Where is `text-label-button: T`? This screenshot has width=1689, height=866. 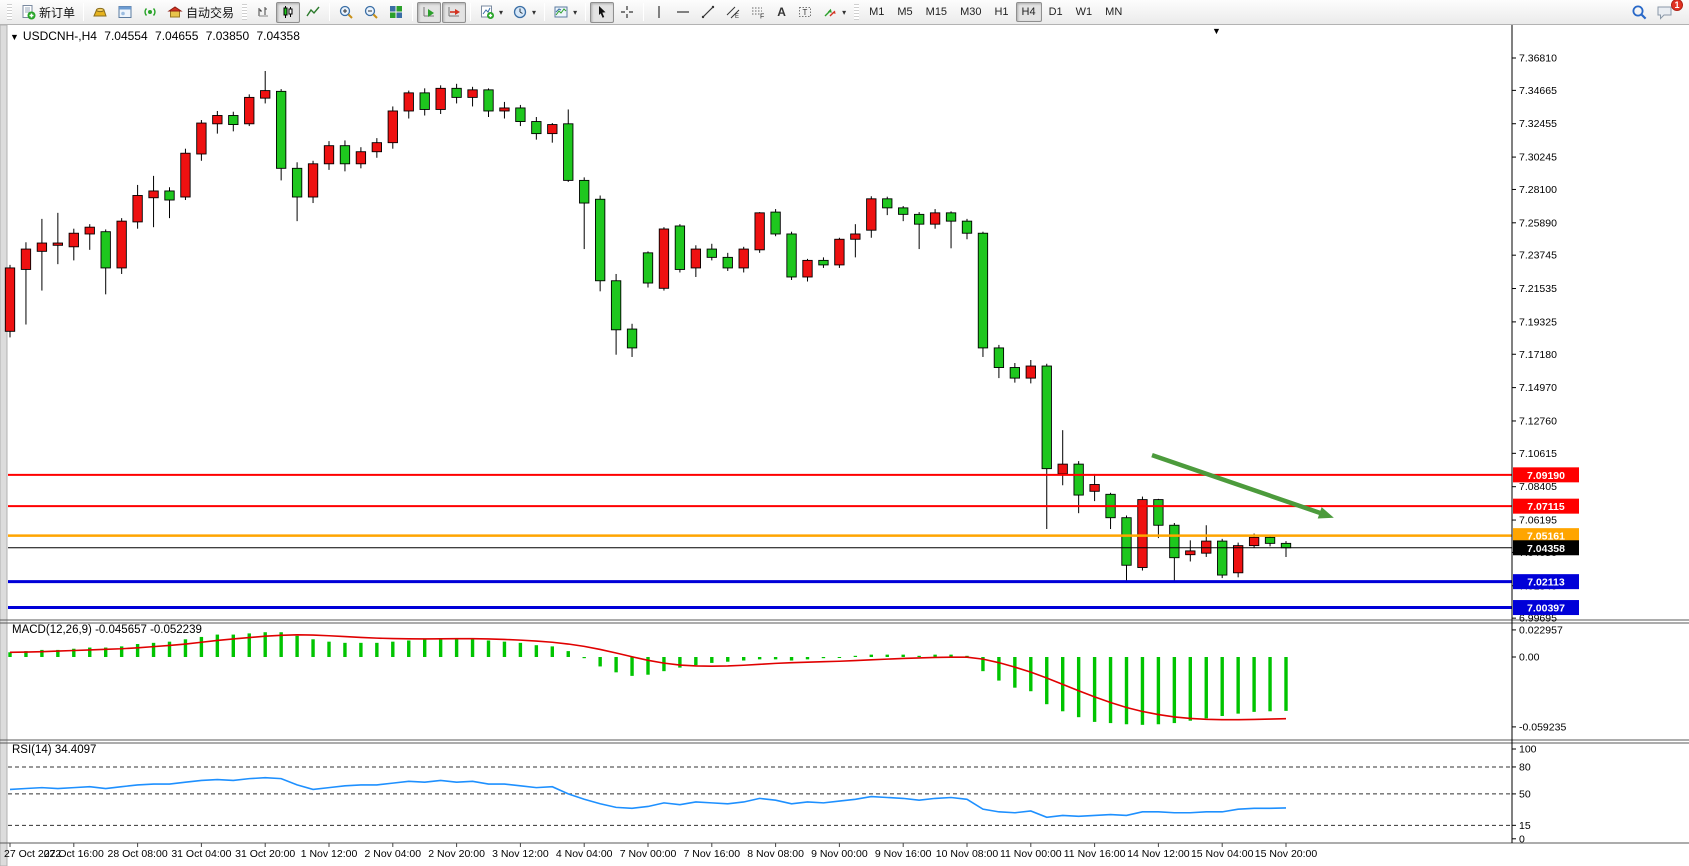 text-label-button: T is located at coordinates (805, 12).